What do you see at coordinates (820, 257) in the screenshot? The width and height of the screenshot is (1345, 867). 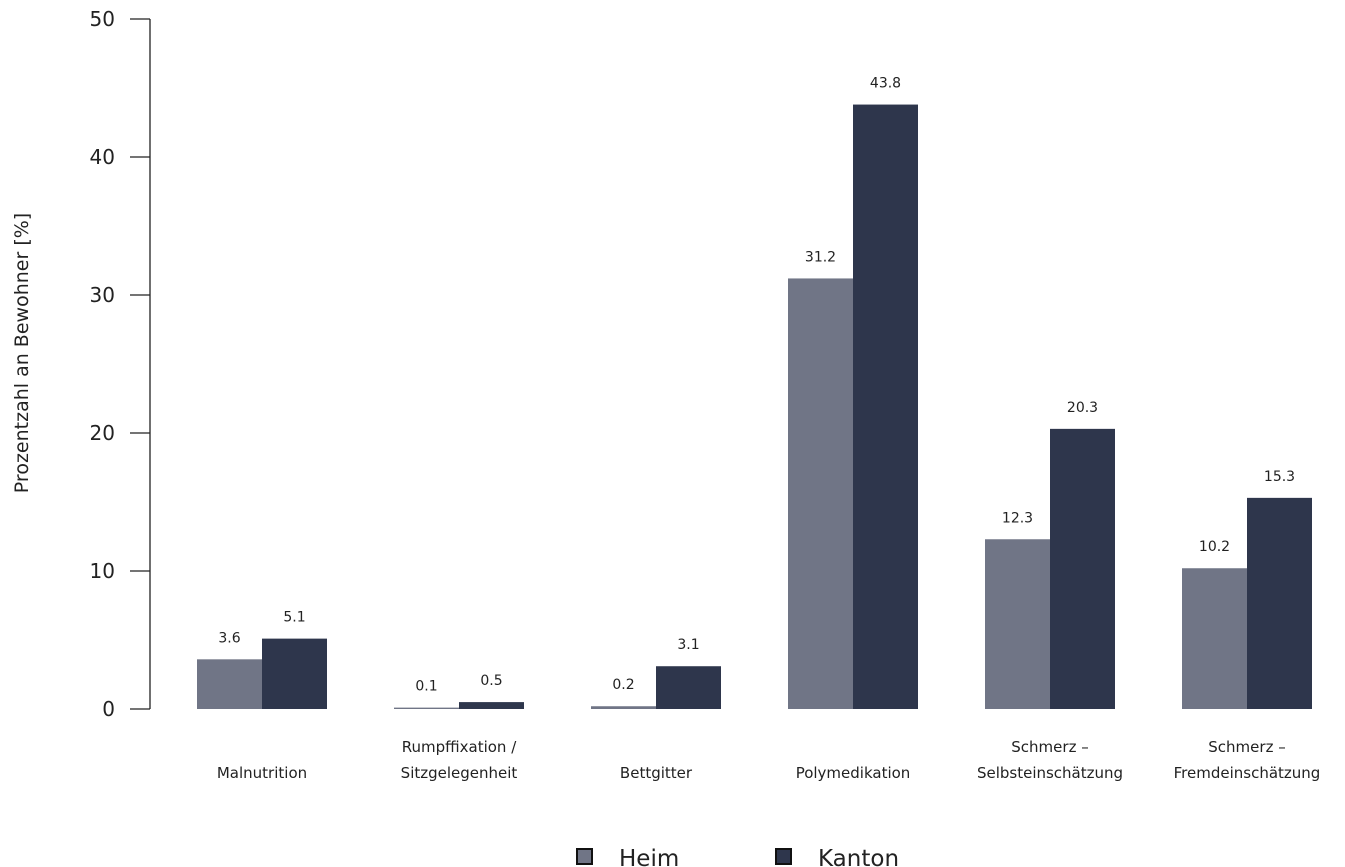 I see `data-label: 31.2` at bounding box center [820, 257].